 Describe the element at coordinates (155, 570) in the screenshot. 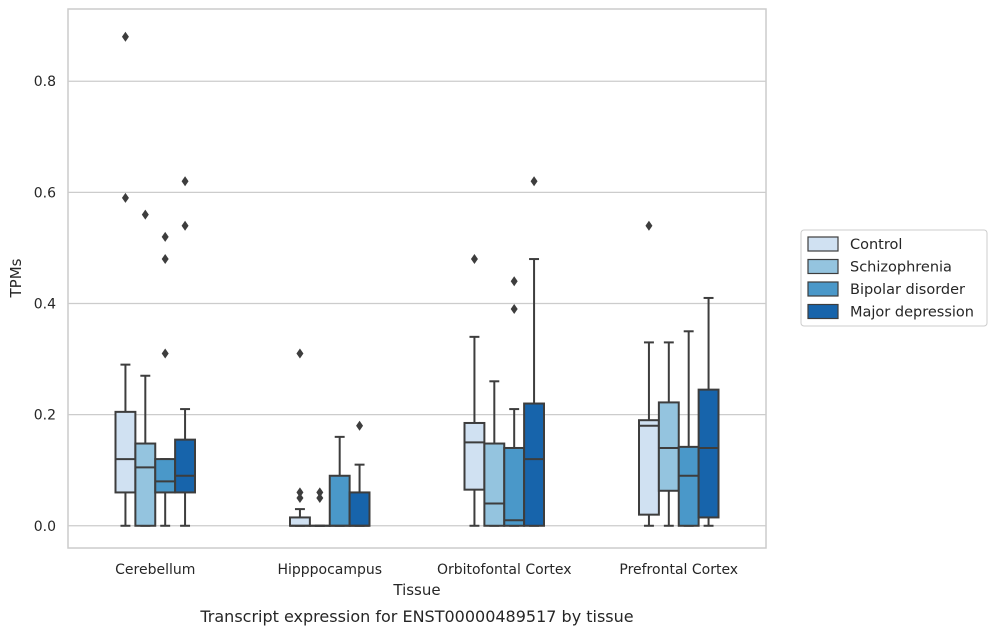

I see `x-tick-label: Cerebellum` at that location.